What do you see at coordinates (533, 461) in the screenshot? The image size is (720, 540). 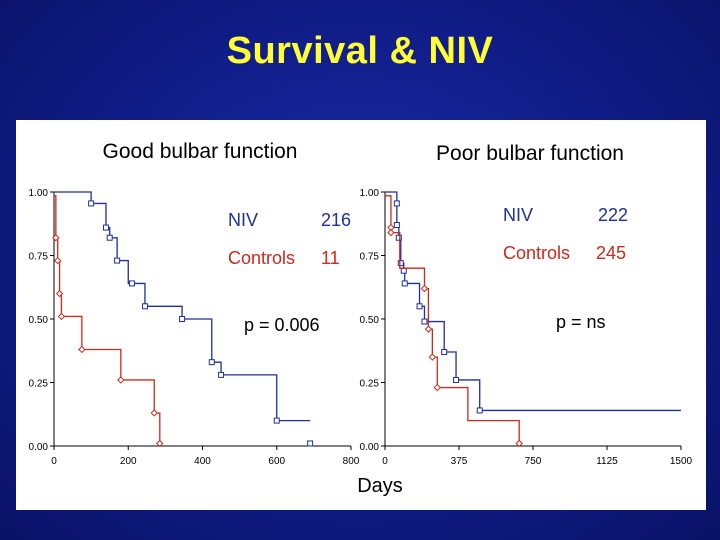 I see `right-x-tick-label: 750` at bounding box center [533, 461].